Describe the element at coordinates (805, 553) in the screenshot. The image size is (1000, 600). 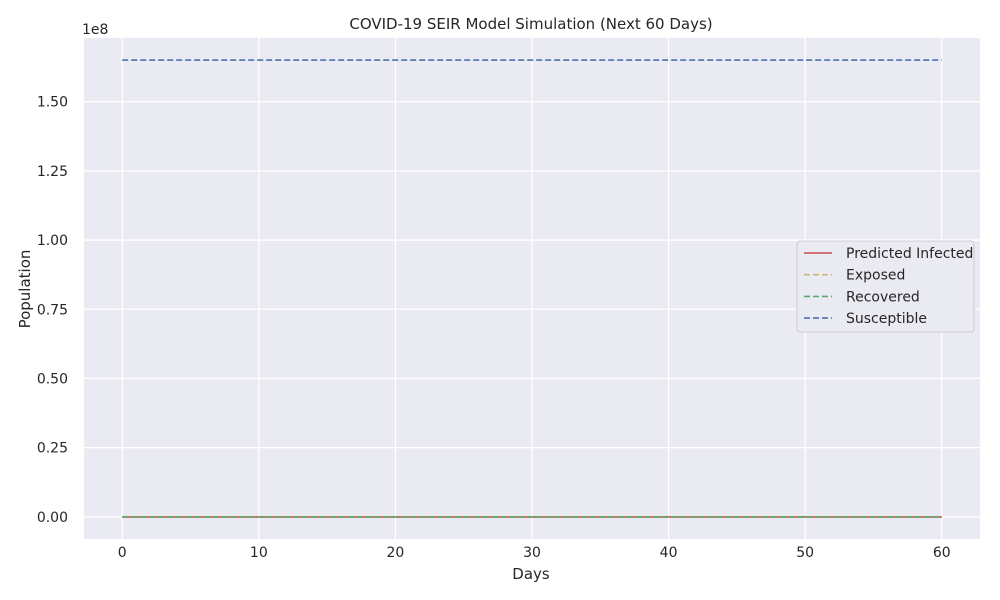
I see `x-tick-label: 50` at that location.